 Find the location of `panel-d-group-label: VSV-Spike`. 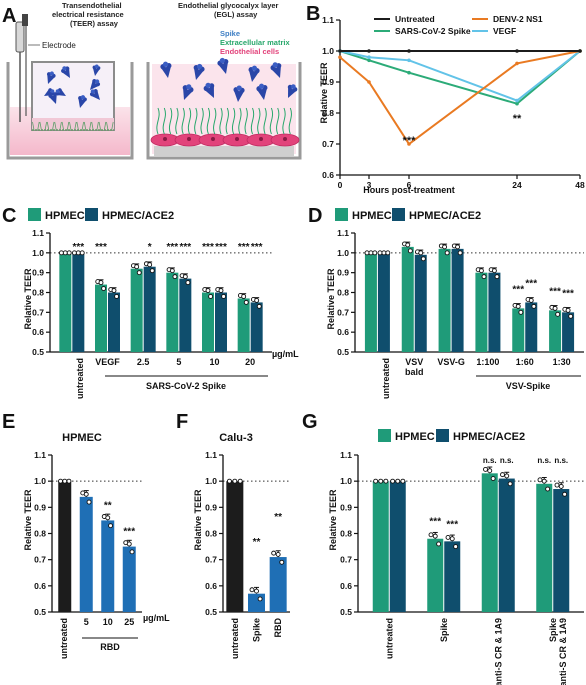

panel-d-group-label: VSV-Spike is located at coordinates (528, 386).